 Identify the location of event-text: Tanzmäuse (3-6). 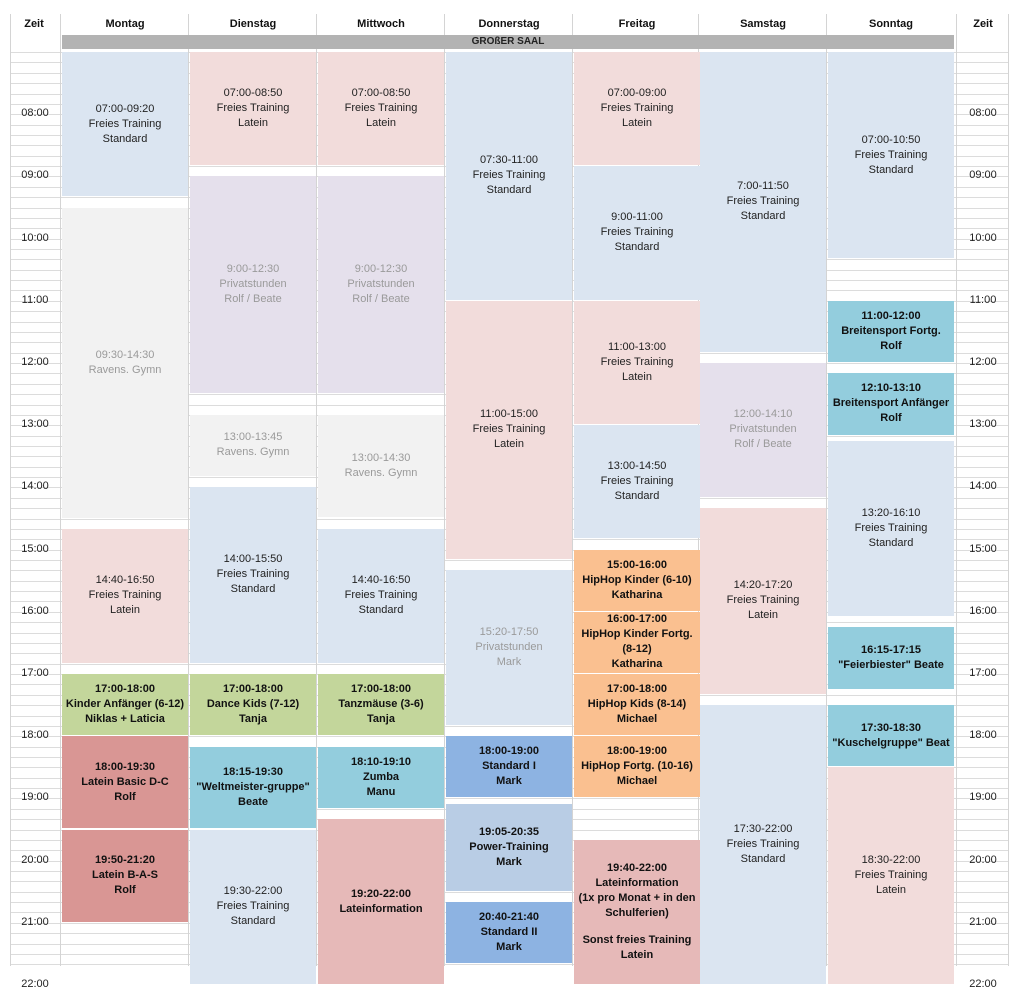
(381, 704).